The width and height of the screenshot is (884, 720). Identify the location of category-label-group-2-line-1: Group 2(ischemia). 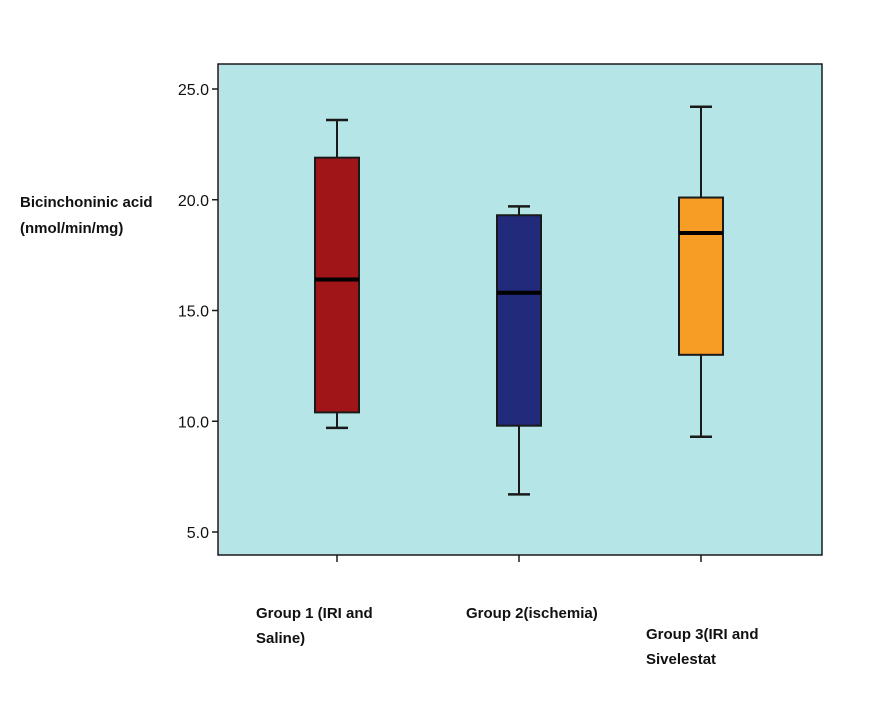
(532, 613).